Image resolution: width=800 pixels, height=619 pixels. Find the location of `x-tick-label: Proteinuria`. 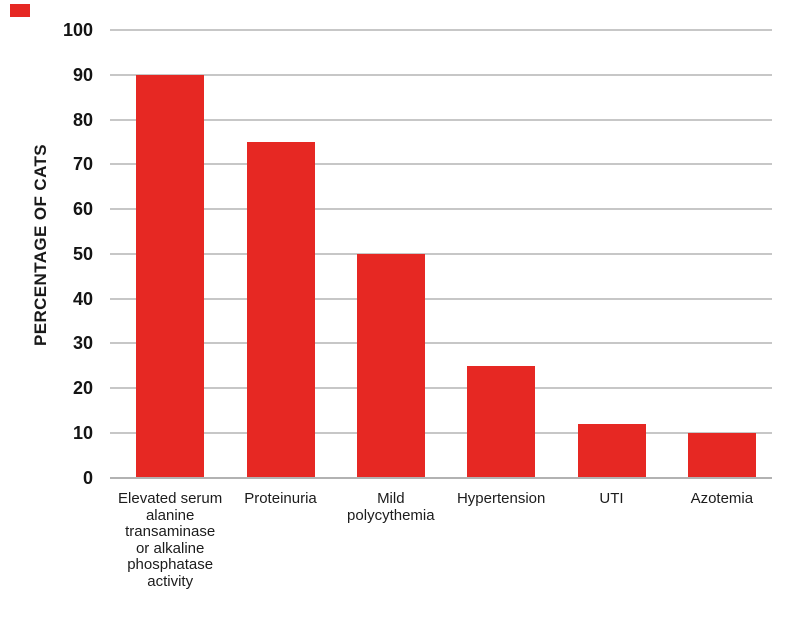

x-tick-label: Proteinuria is located at coordinates (280, 498).